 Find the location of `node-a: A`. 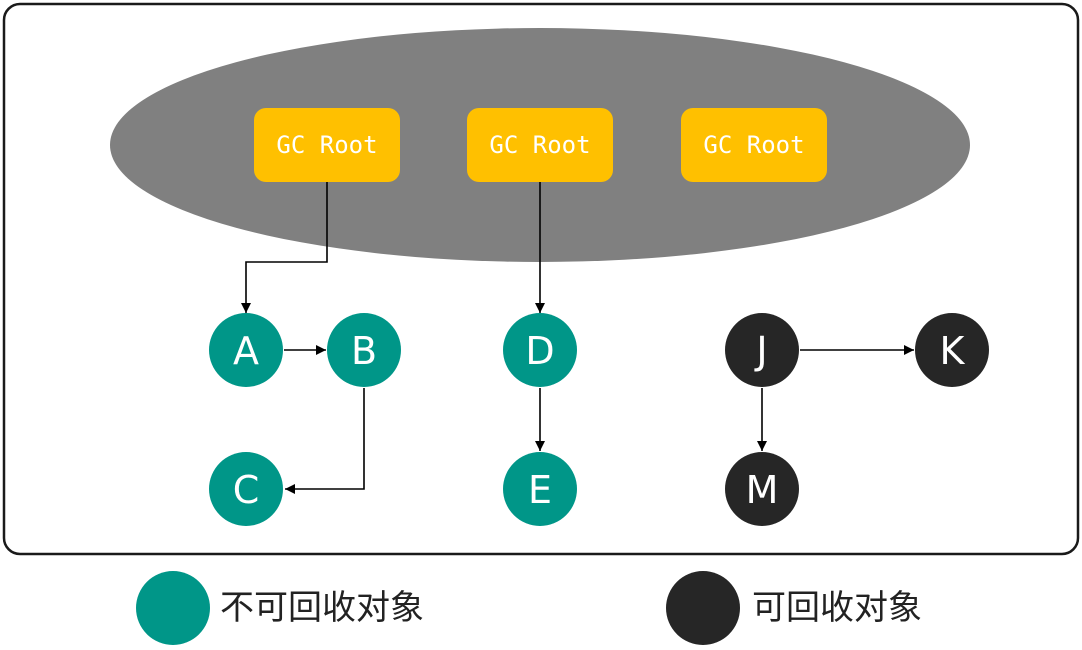

node-a: A is located at coordinates (246, 350).